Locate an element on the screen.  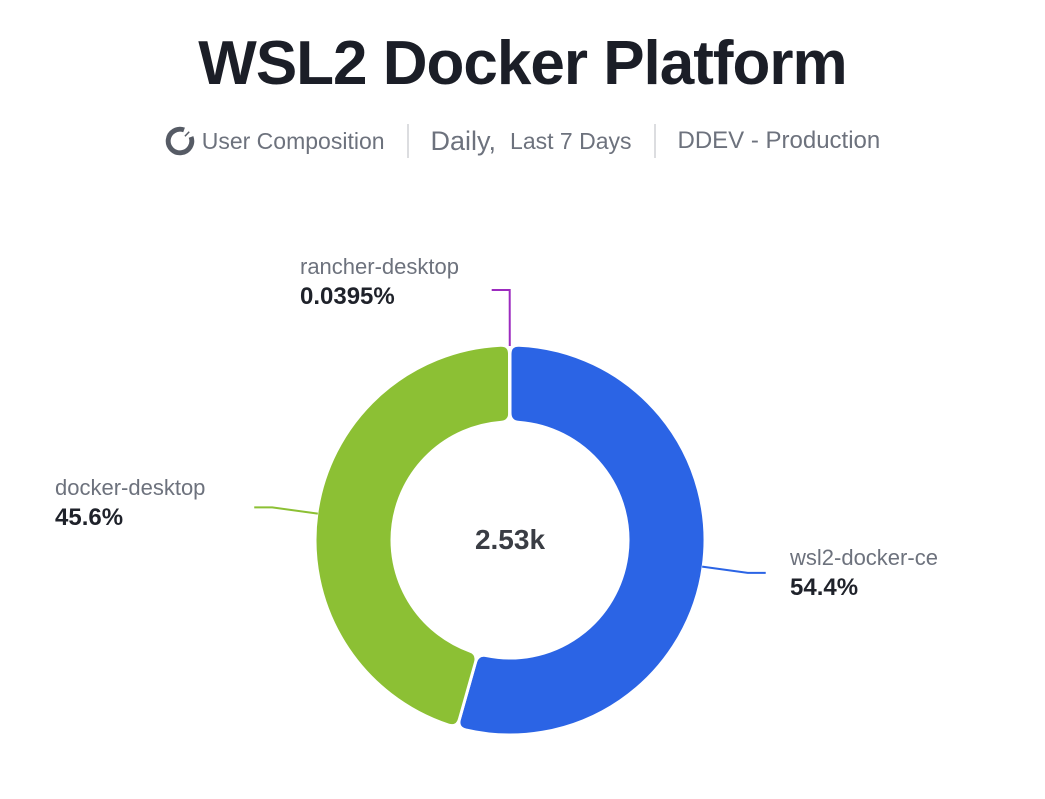
slice-percent: 45.6% is located at coordinates (89, 517).